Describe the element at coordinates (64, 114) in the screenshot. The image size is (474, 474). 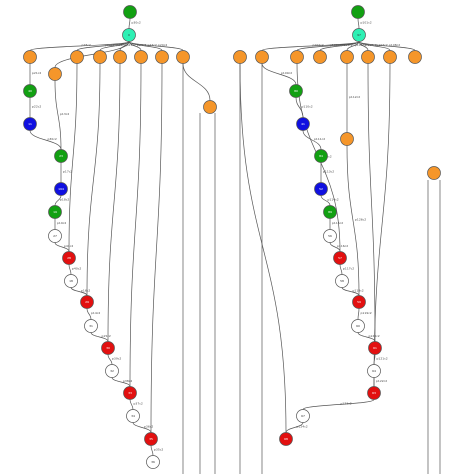
I see `left-edge-label: p13c2` at that location.